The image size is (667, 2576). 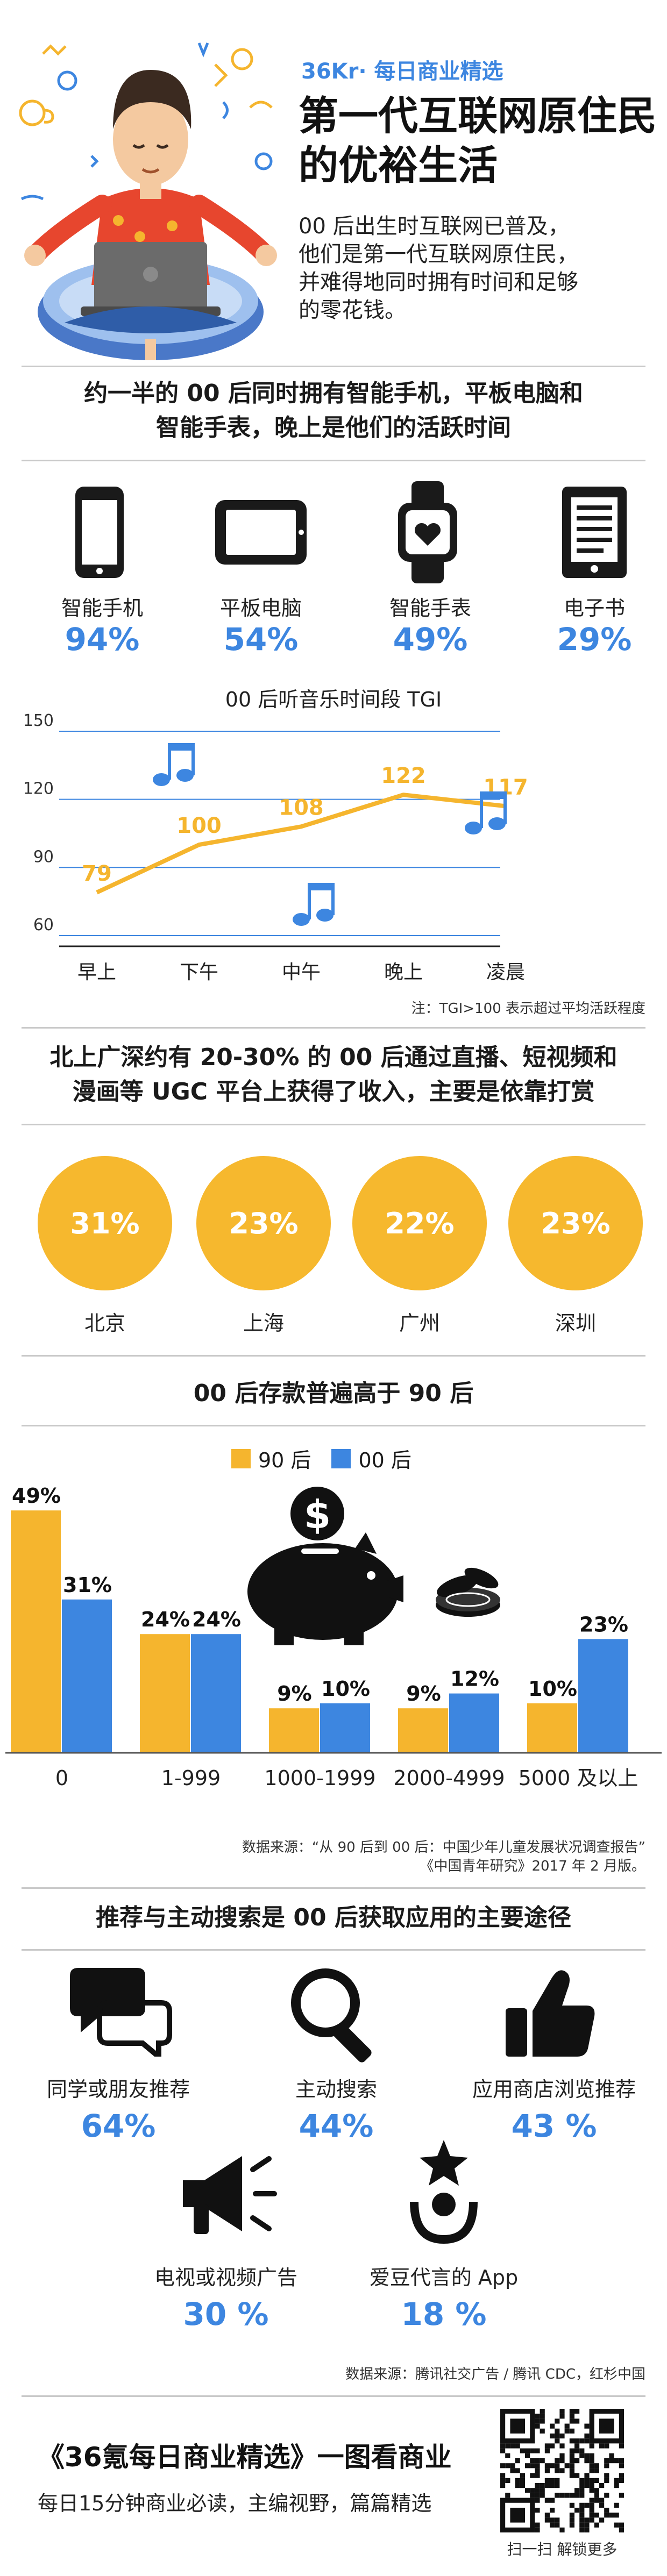 What do you see at coordinates (419, 1223) in the screenshot?
I see `city-circle-guangzhou: 22%` at bounding box center [419, 1223].